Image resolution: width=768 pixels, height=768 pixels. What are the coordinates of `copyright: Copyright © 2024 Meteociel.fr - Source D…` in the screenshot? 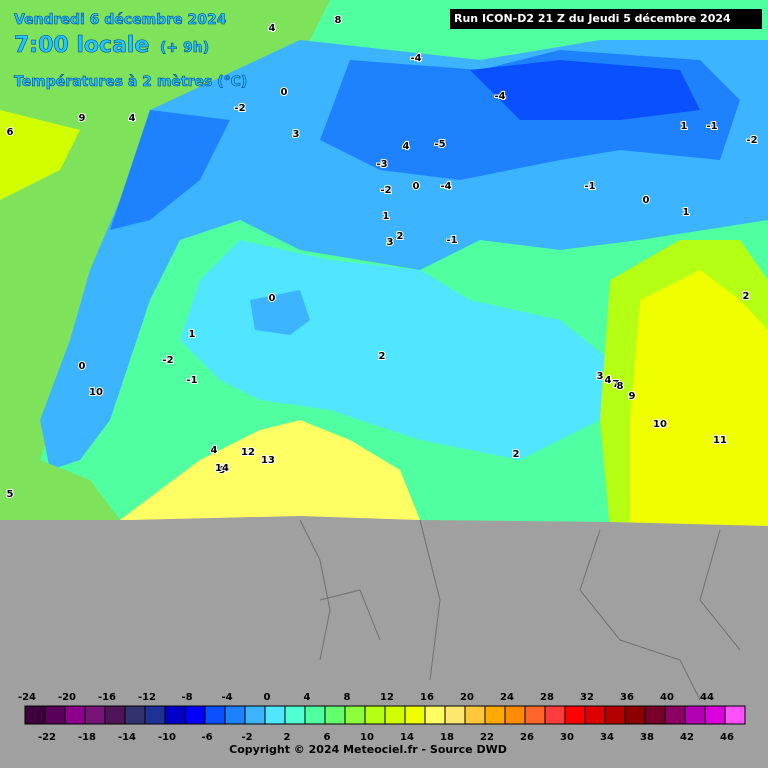 It's located at (368, 749).